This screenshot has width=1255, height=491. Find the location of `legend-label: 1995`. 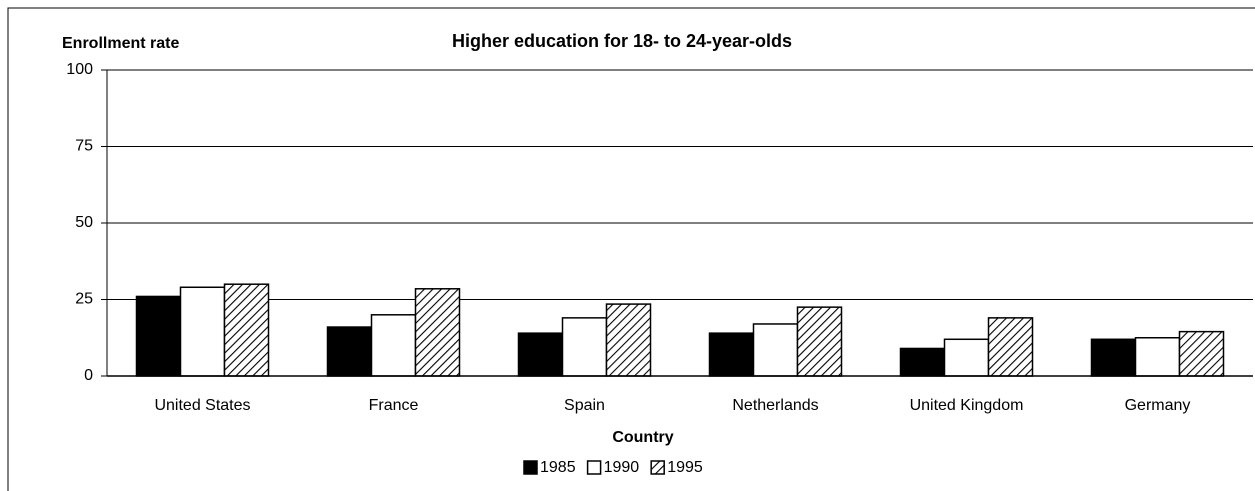

legend-label: 1995 is located at coordinates (685, 467).